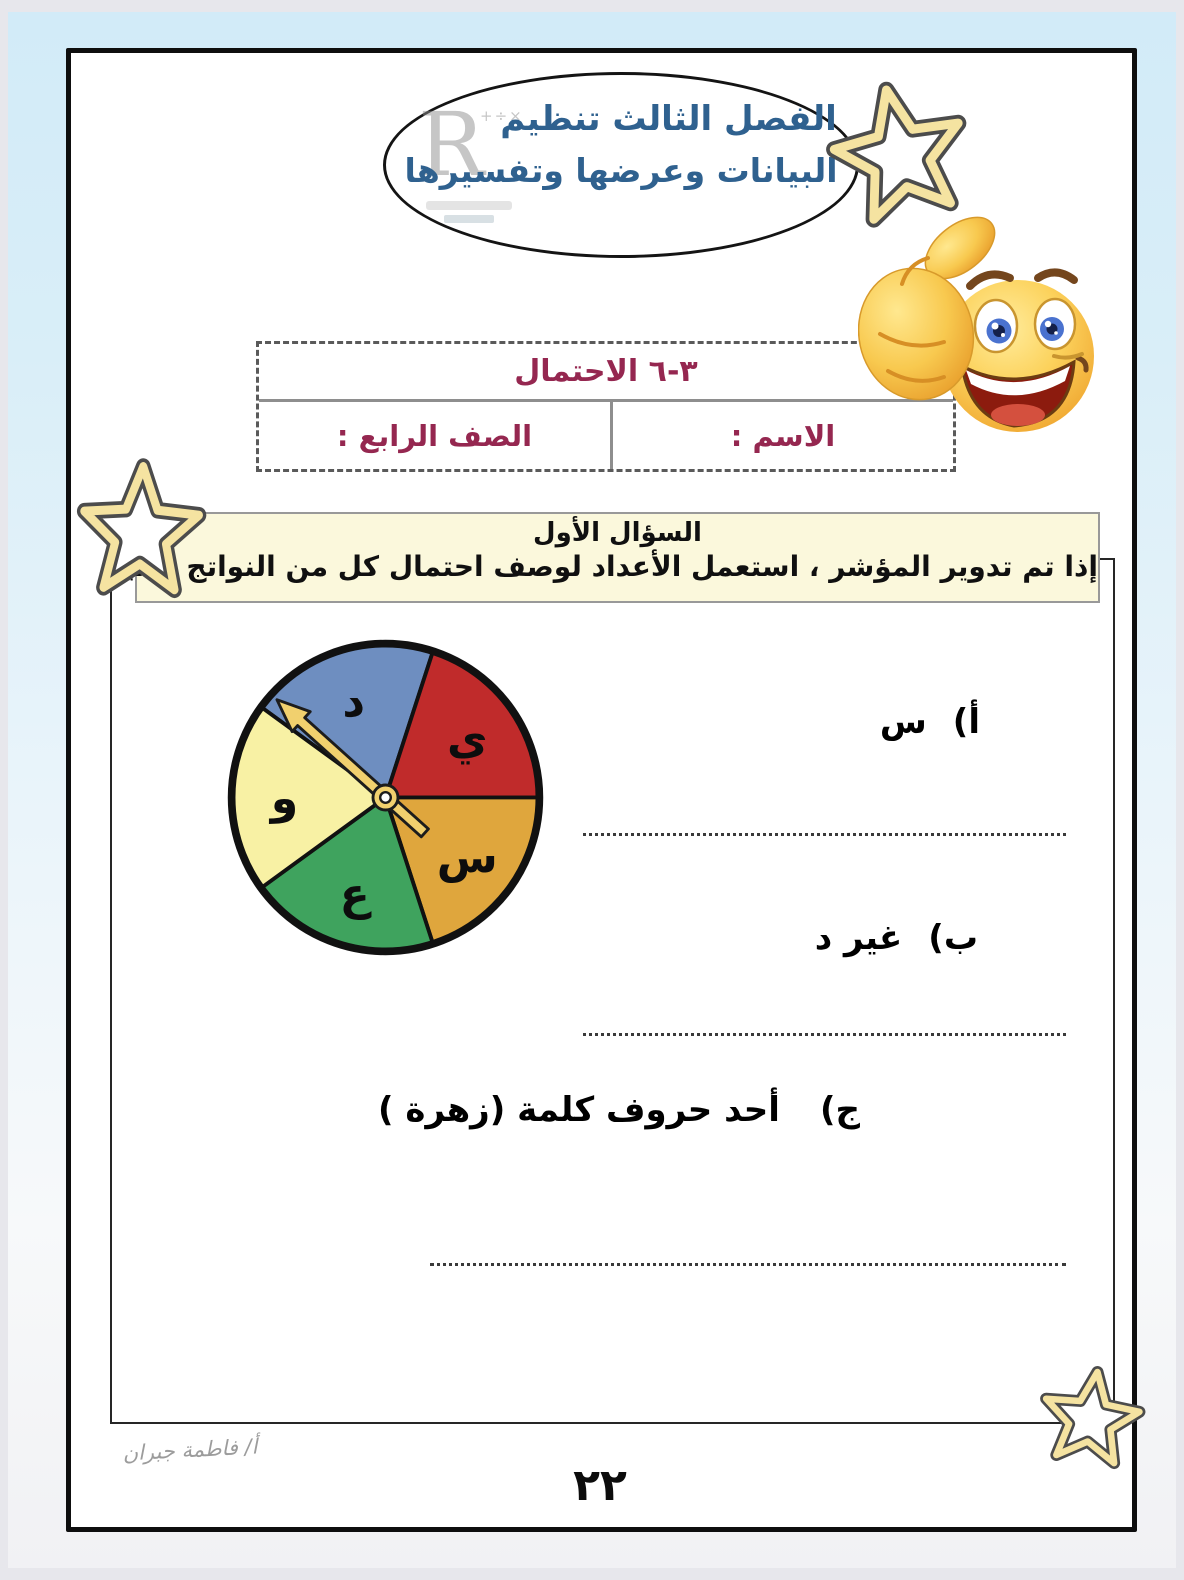  Describe the element at coordinates (953, 938) in the screenshot. I see `question-b-label: ب)` at that location.